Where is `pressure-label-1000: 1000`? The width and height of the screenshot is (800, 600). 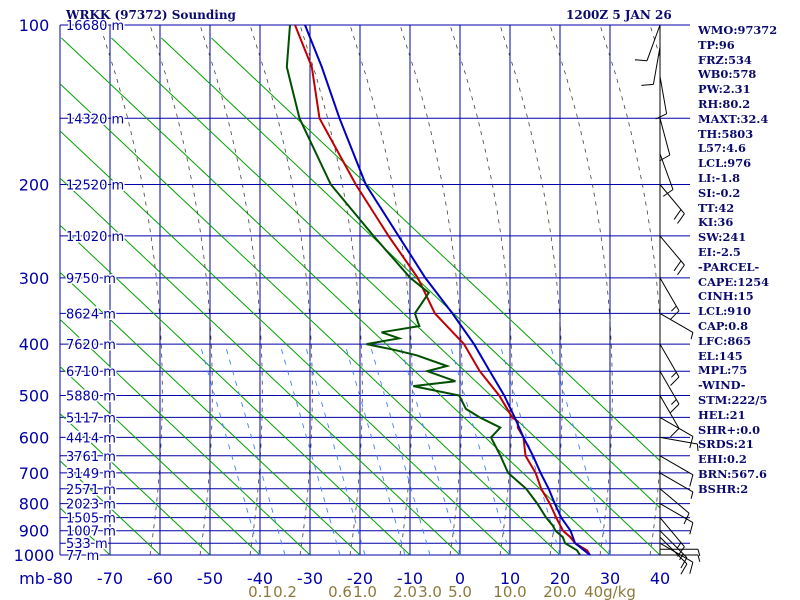
pressure-label-1000: 1000 is located at coordinates (34, 555).